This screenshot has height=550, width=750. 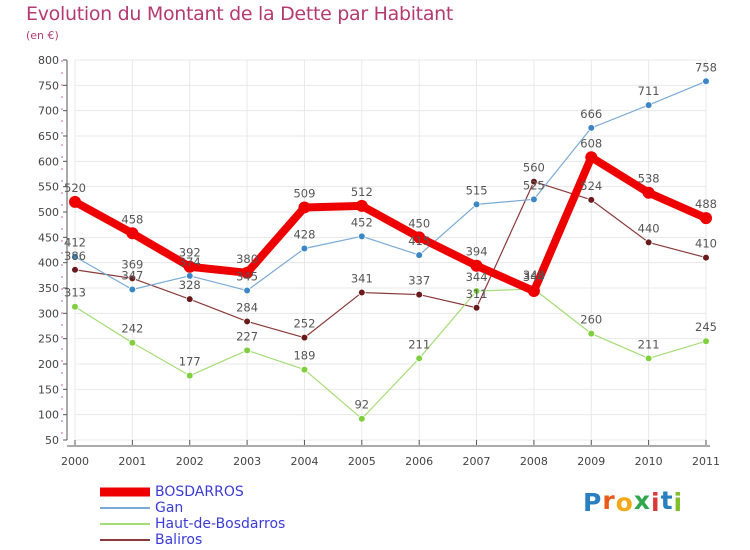 What do you see at coordinates (220, 524) in the screenshot?
I see `legend-label: Haut-de-Bosdarros` at bounding box center [220, 524].